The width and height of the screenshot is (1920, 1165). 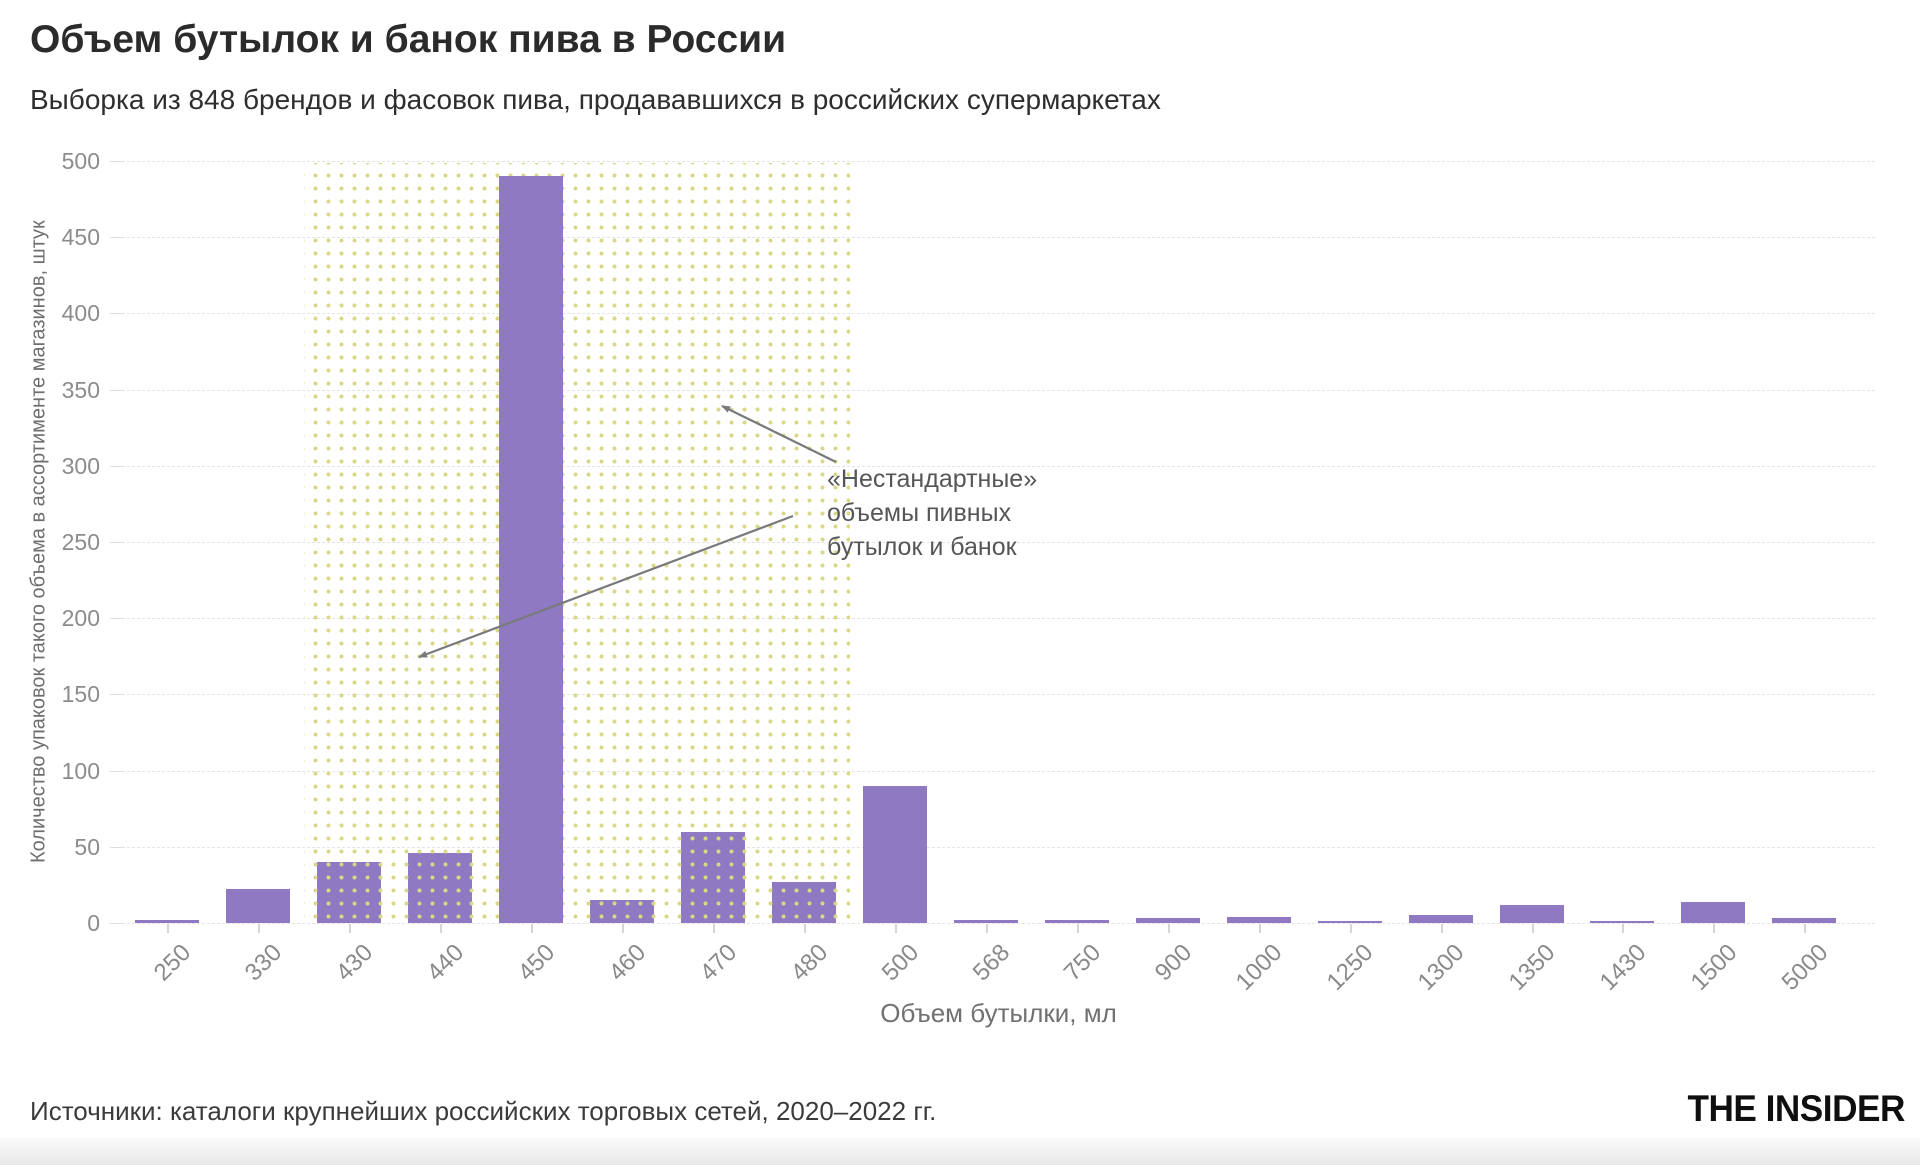 I want to click on y-axis-label-350: 350, so click(x=80, y=389).